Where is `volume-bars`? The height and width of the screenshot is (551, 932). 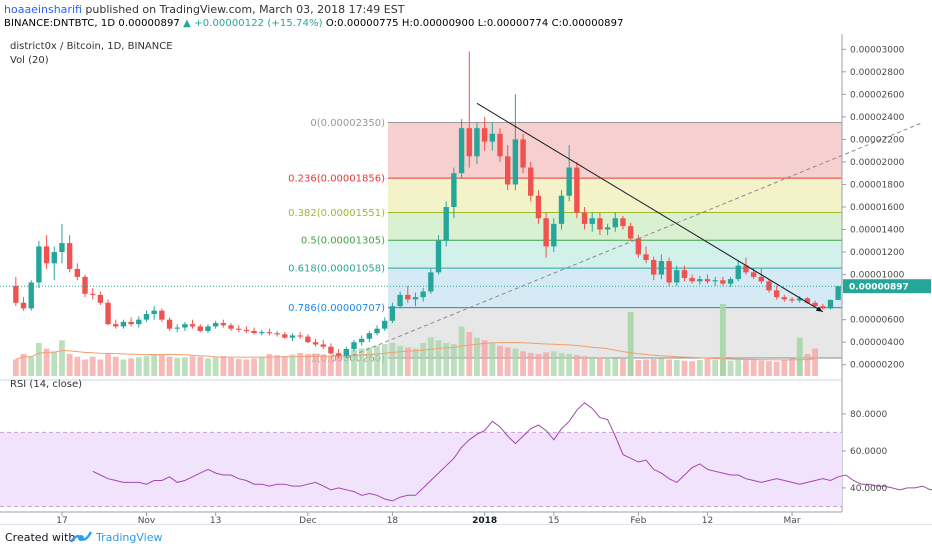 volume-bars is located at coordinates (415, 340).